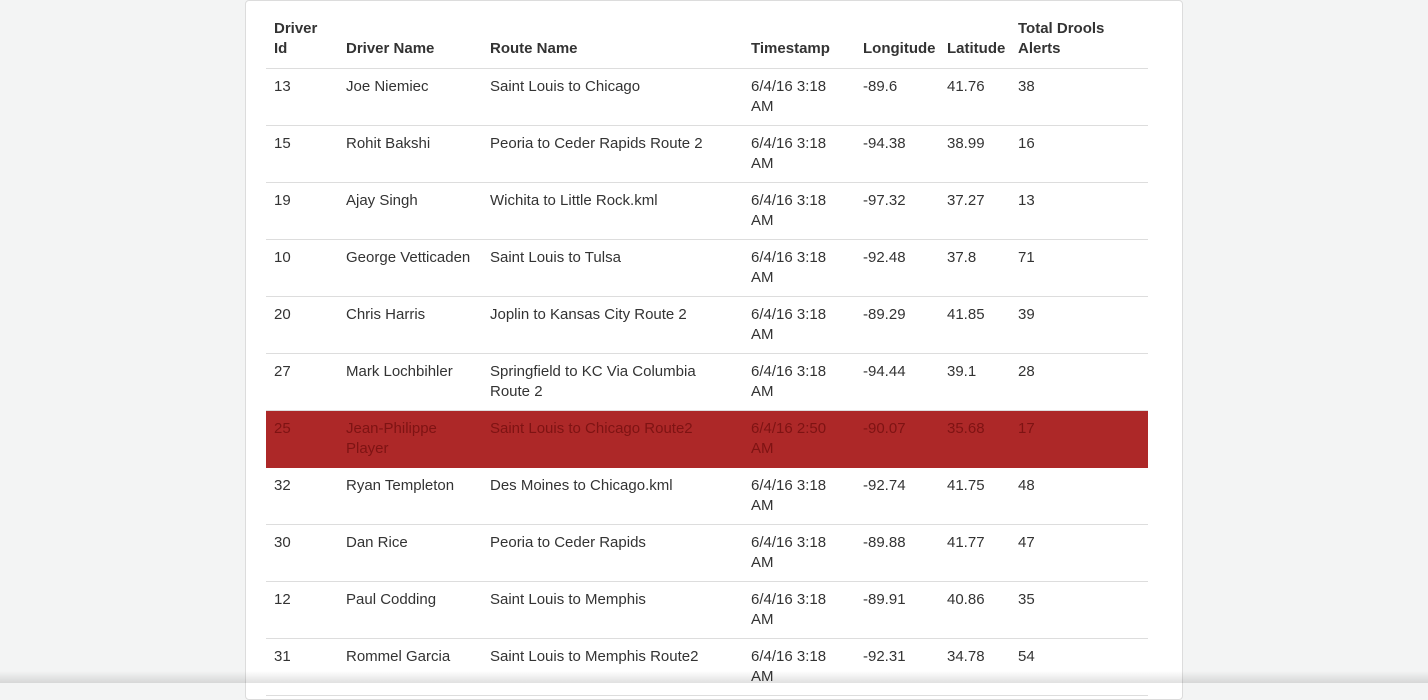 The width and height of the screenshot is (1428, 700). Describe the element at coordinates (612, 553) in the screenshot. I see `cell-route-name: Peoria to Ceder Rapids` at that location.